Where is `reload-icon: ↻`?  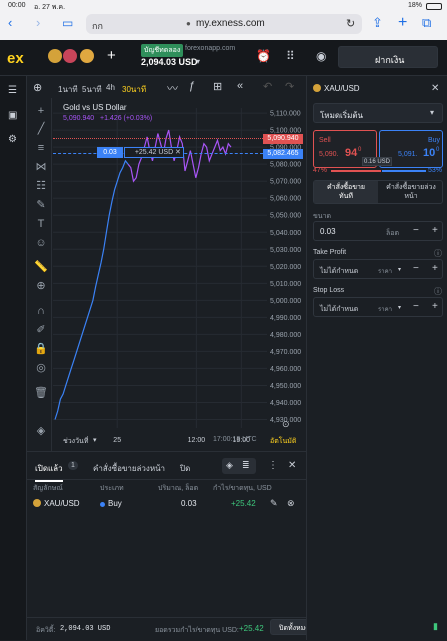 reload-icon: ↻ is located at coordinates (351, 24).